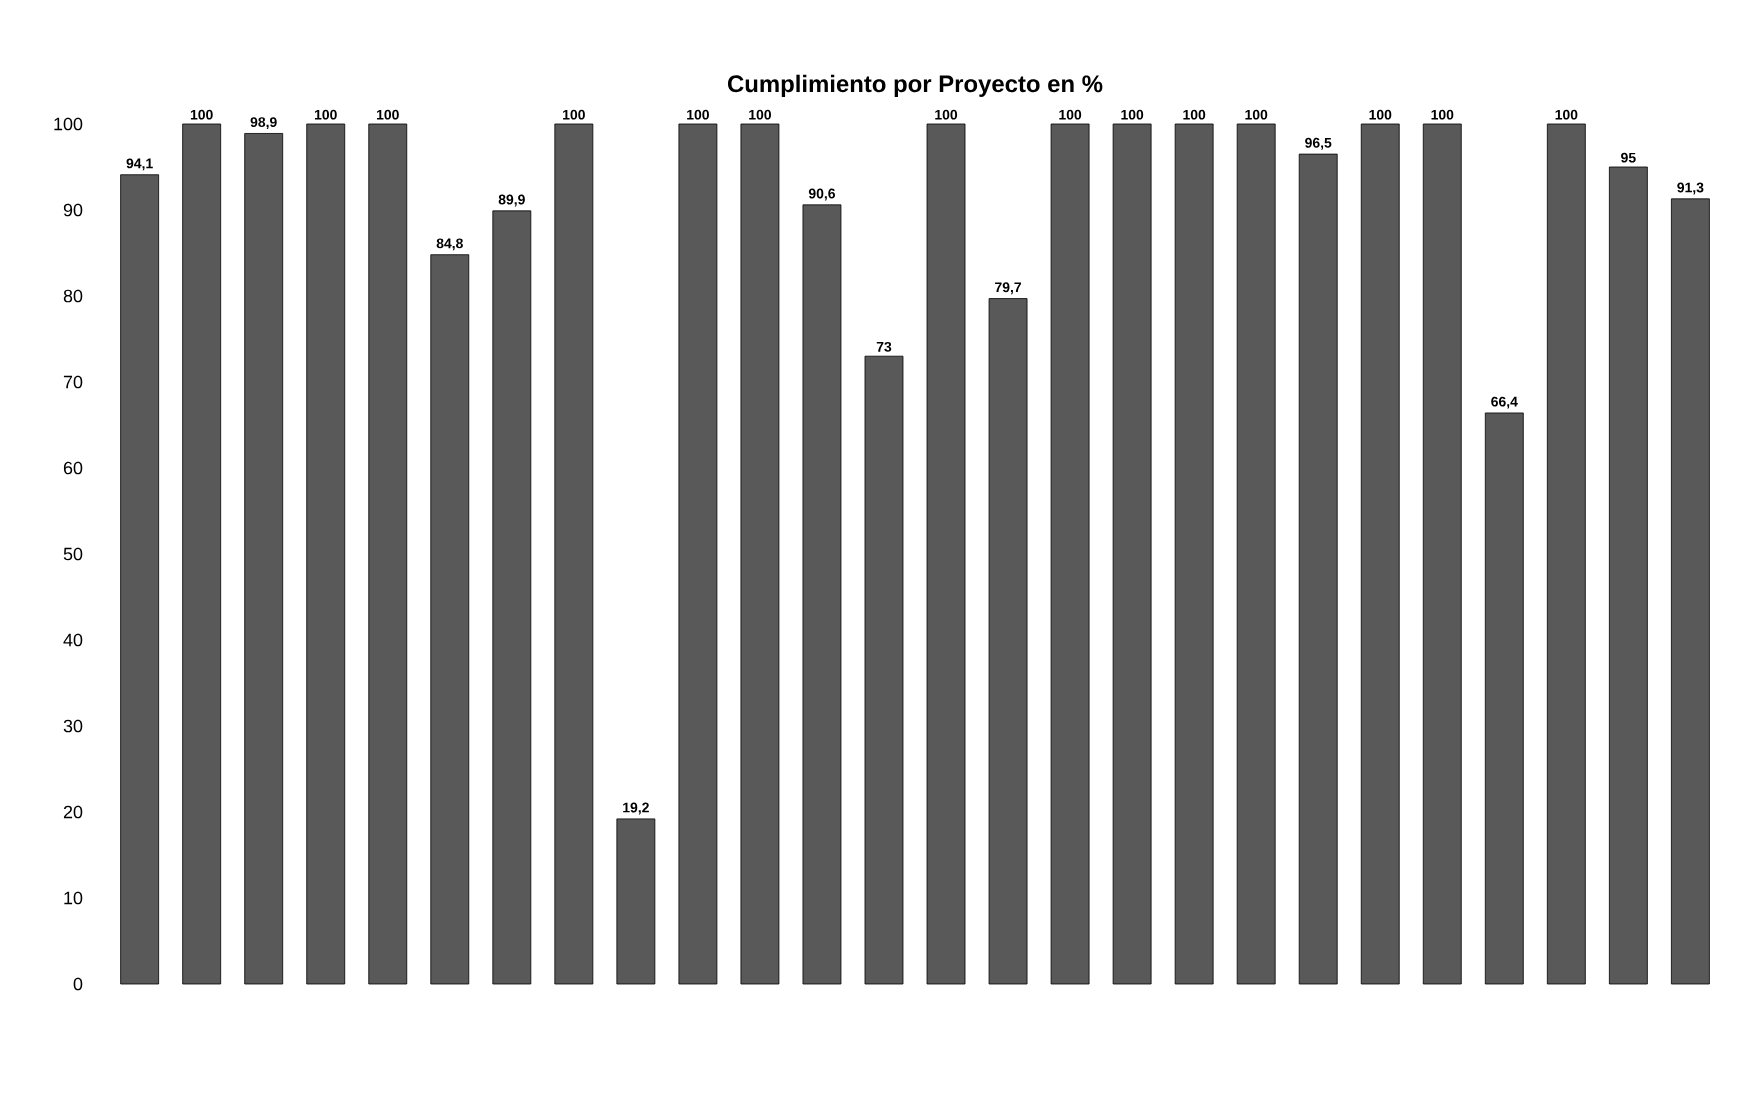 This screenshot has height=1104, width=1760. I want to click on y-tick-label: 10, so click(73, 898).